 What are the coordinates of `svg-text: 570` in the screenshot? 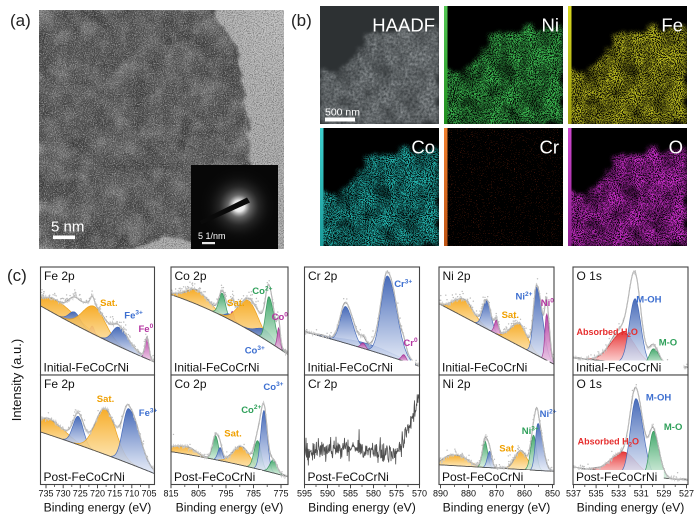 It's located at (419, 494).